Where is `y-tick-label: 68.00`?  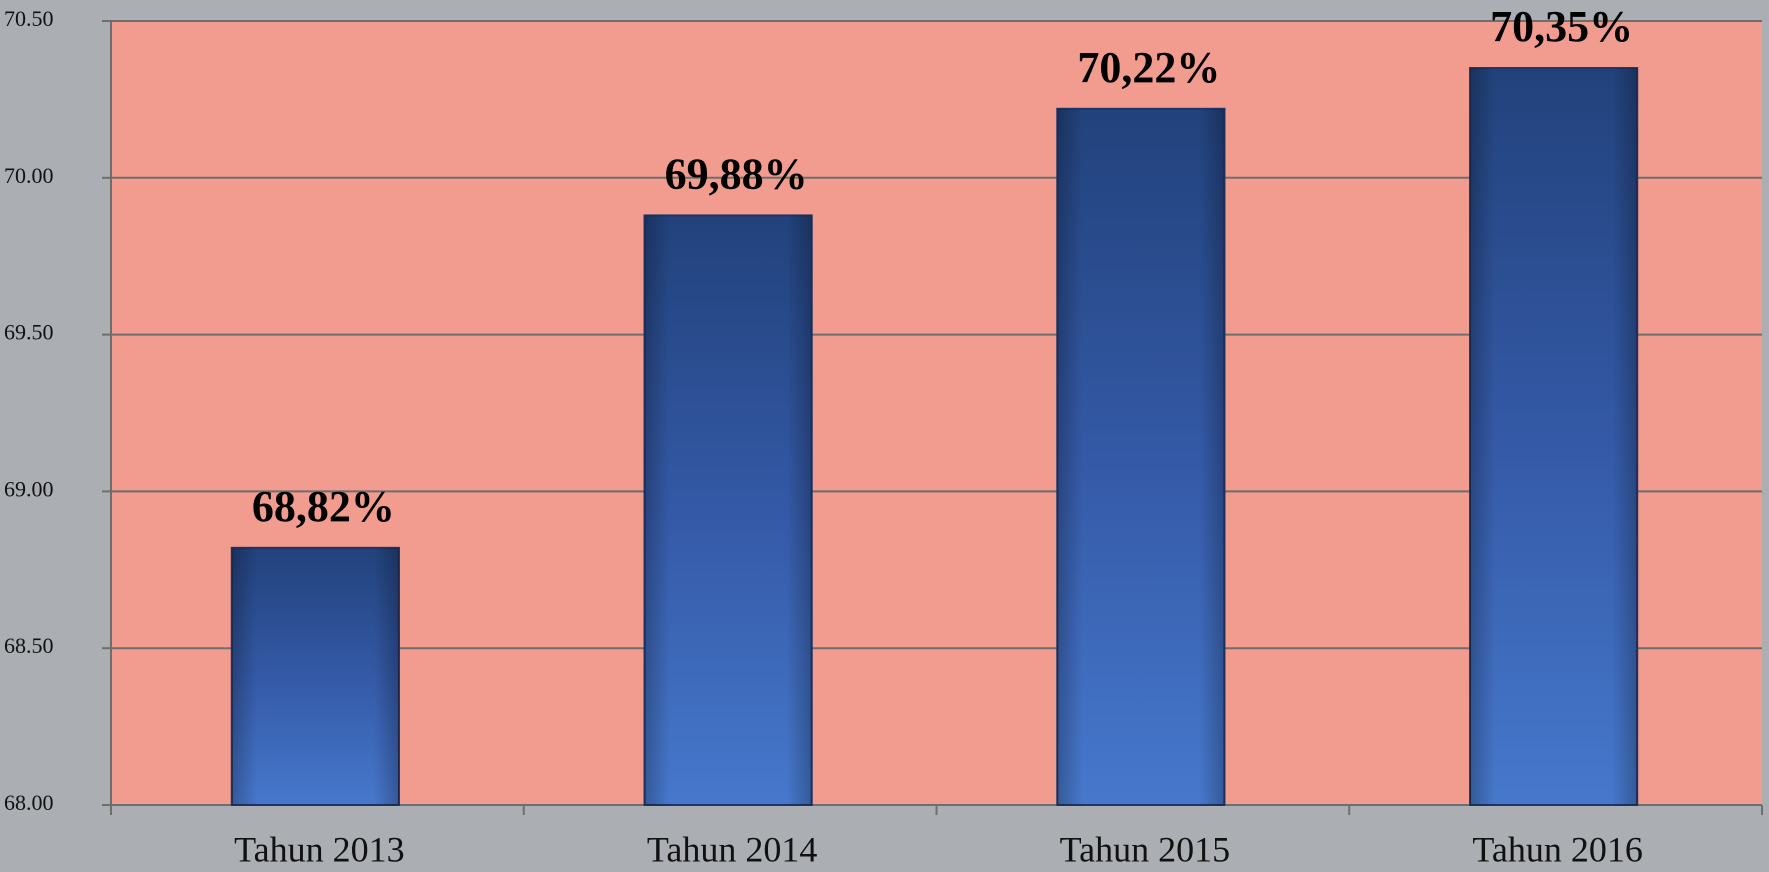
y-tick-label: 68.00 is located at coordinates (29, 802).